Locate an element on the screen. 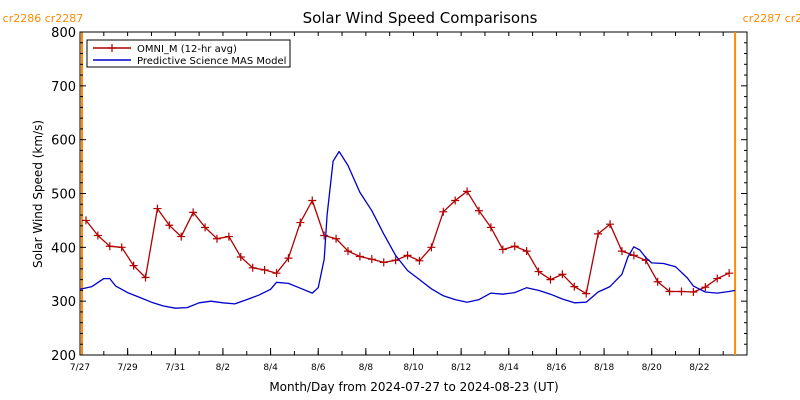 The image size is (800, 400). carrington-label: cr2286 cr2287 is located at coordinates (43, 18).